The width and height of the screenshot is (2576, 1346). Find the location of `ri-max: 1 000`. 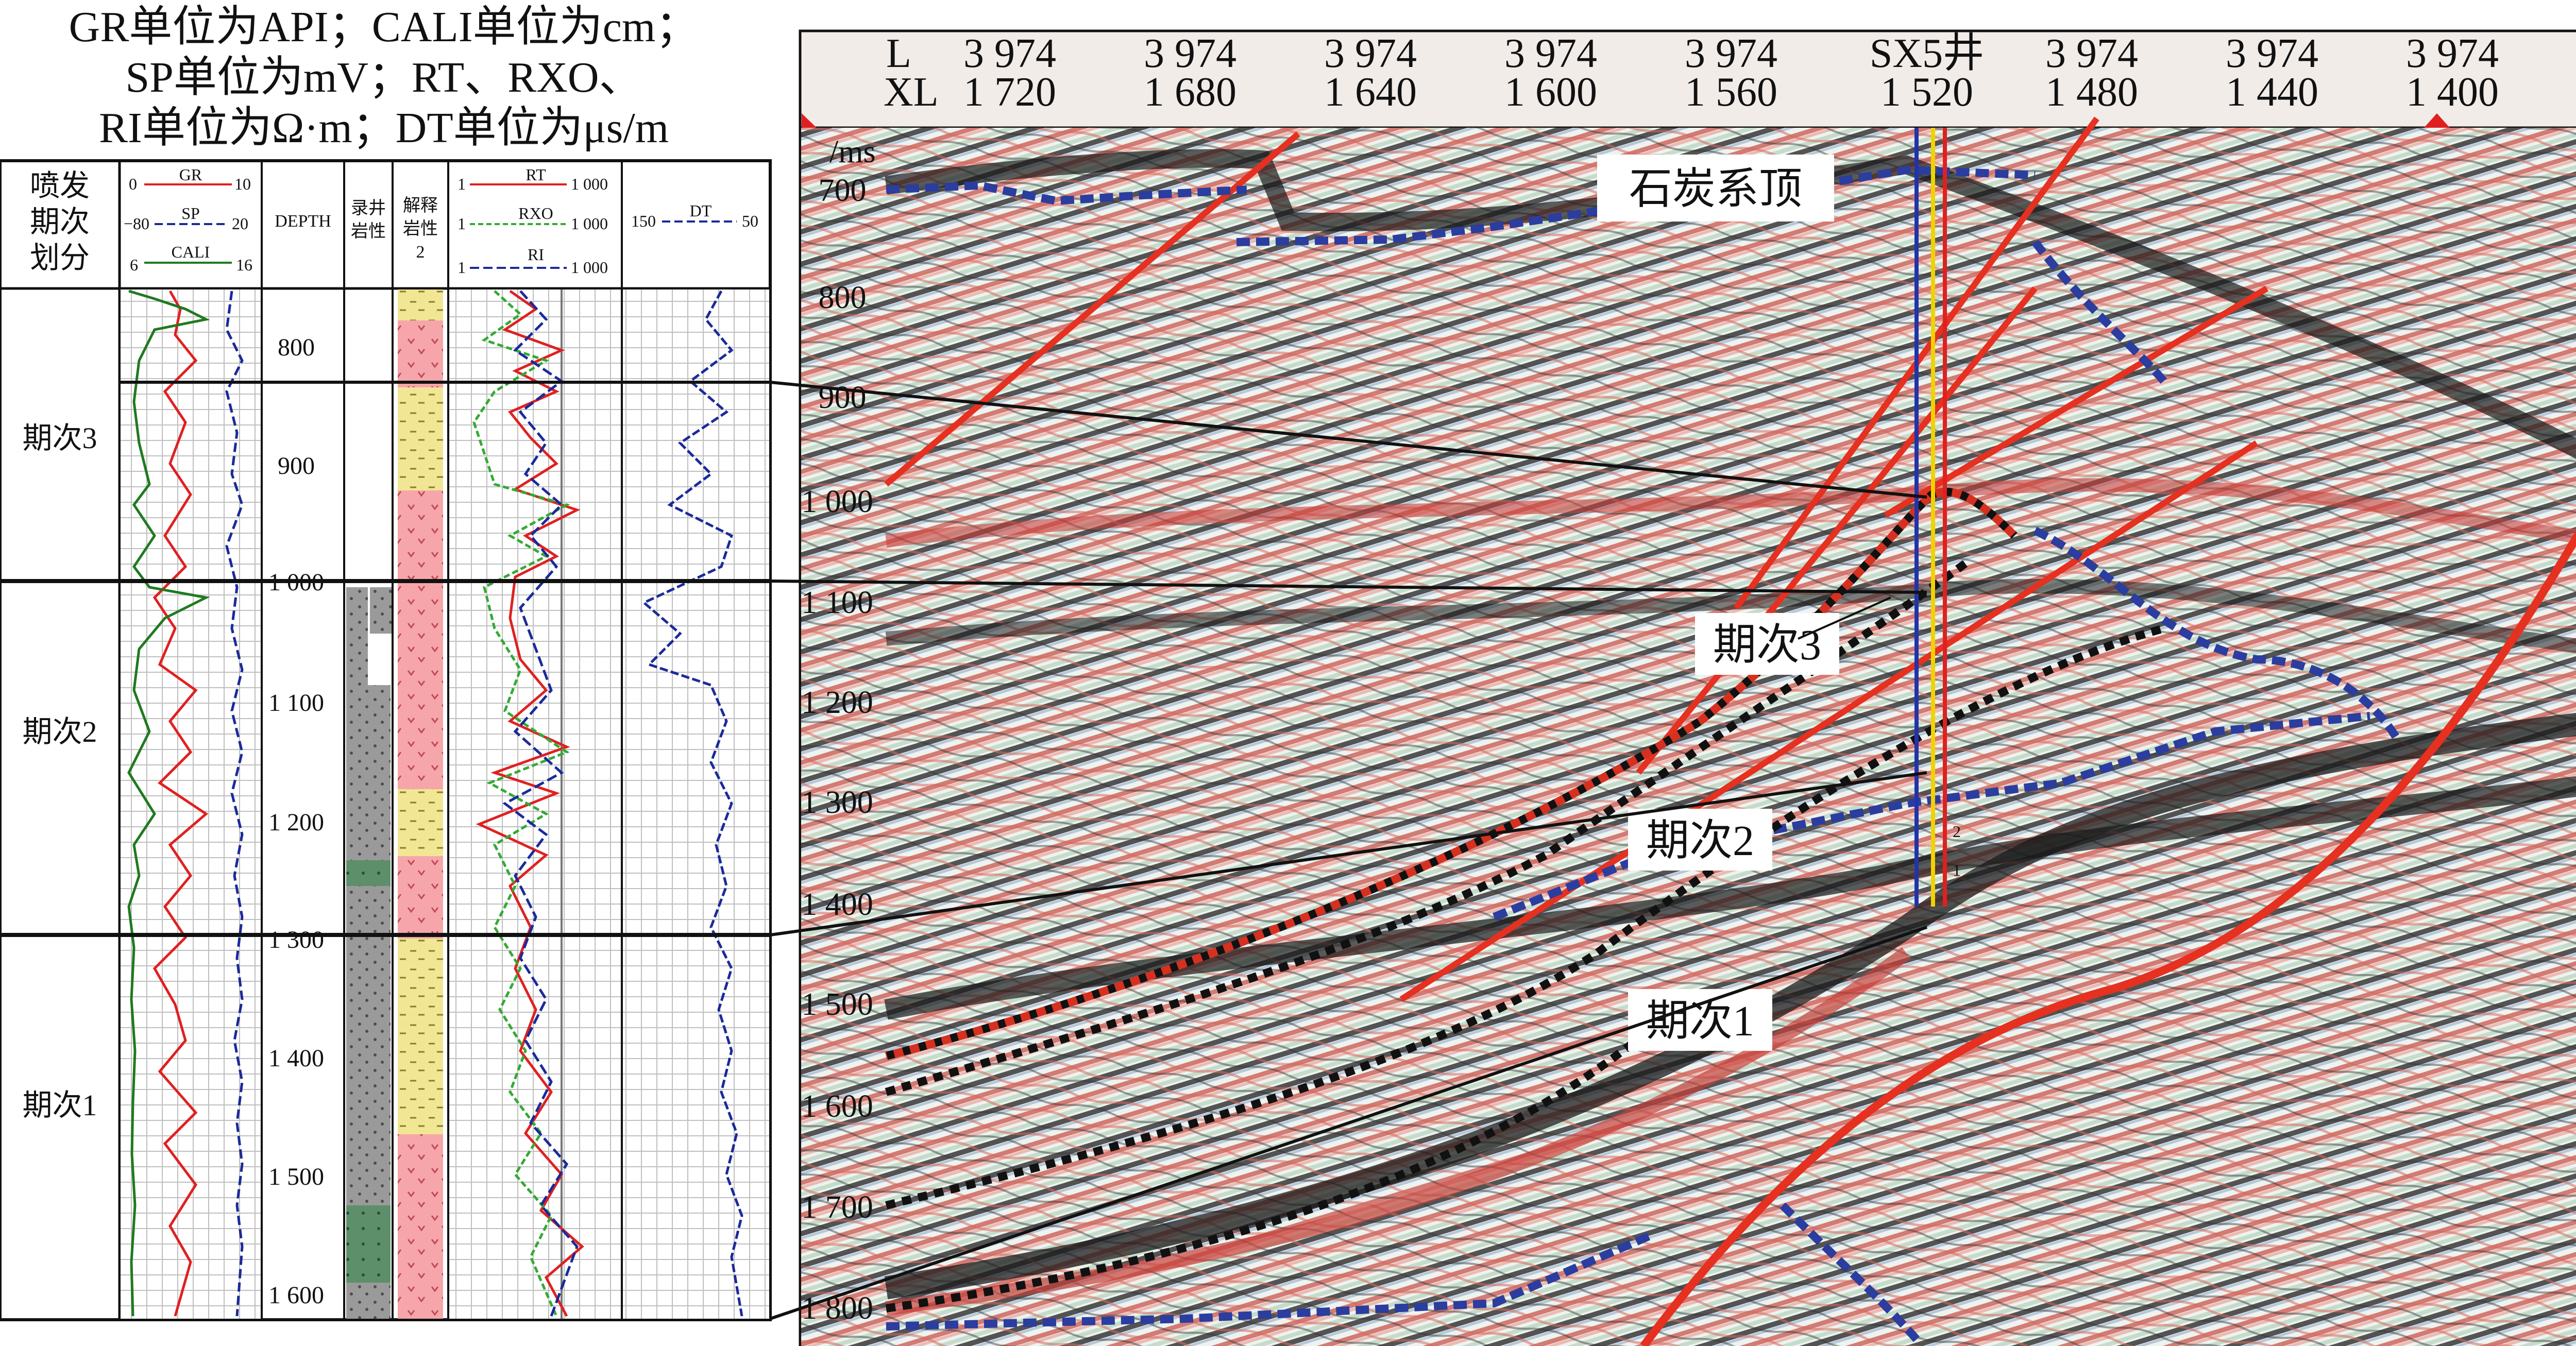

ri-max: 1 000 is located at coordinates (589, 267).